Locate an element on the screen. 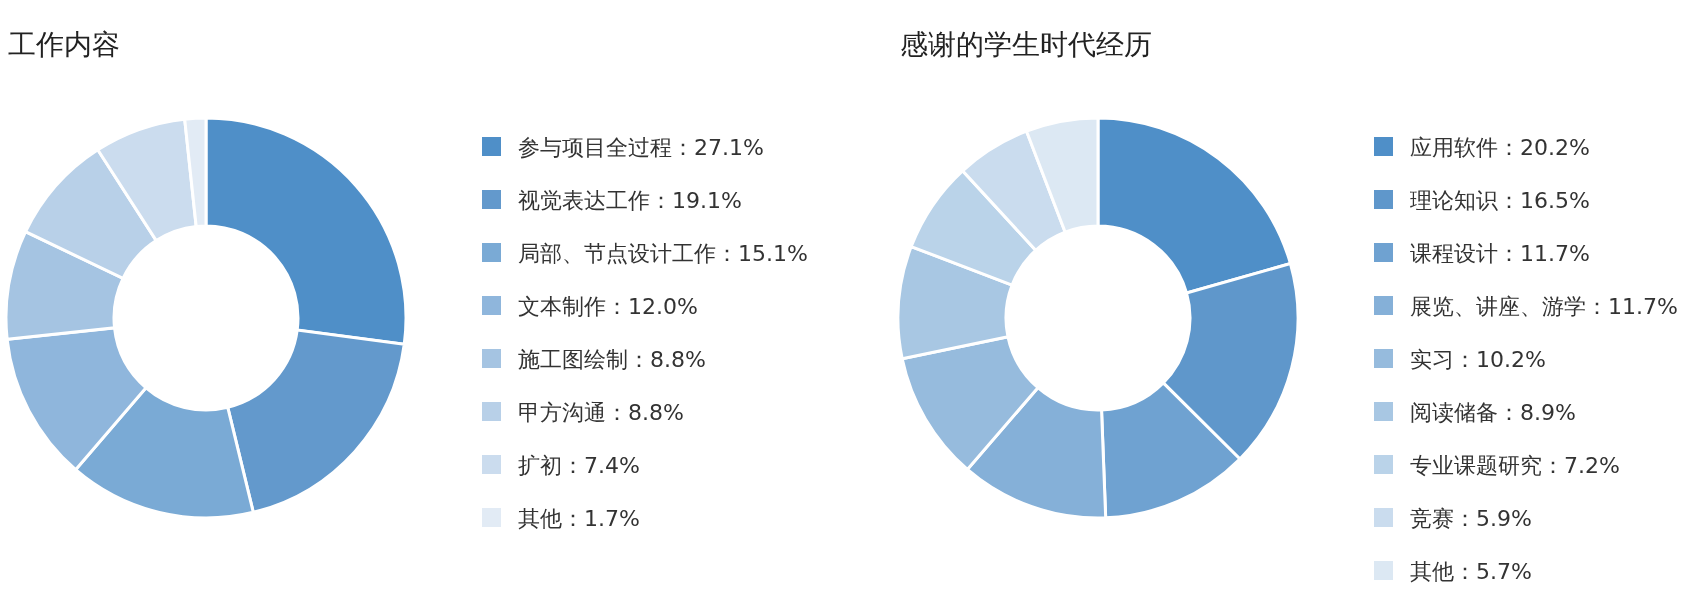 Image resolution: width=1700 pixels, height=599 pixels. legend-label: 施工图绘制：8.8% is located at coordinates (612, 359).